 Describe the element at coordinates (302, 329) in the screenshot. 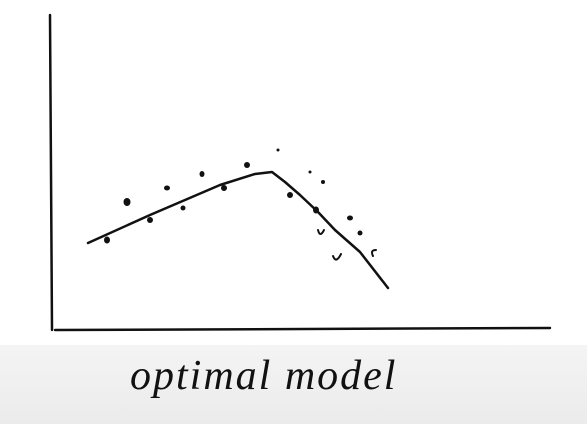

I see `x-axis` at that location.